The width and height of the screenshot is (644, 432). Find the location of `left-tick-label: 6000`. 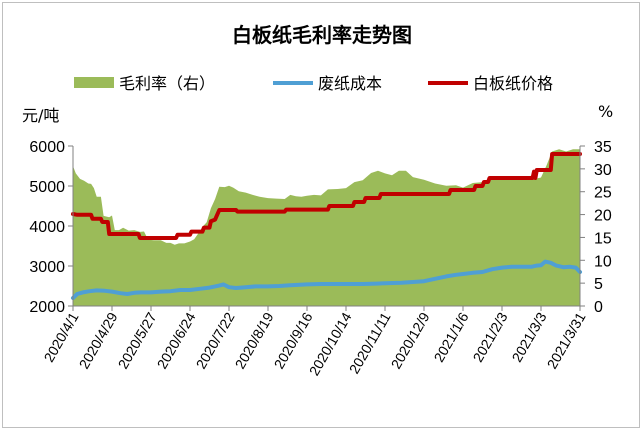

left-tick-label: 6000 is located at coordinates (47, 147).